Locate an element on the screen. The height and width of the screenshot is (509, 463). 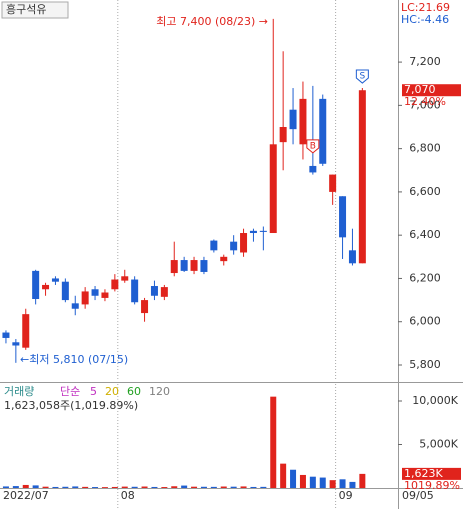
volume-summary: 1,623,058주(1,019.89%) is located at coordinates (71, 405).